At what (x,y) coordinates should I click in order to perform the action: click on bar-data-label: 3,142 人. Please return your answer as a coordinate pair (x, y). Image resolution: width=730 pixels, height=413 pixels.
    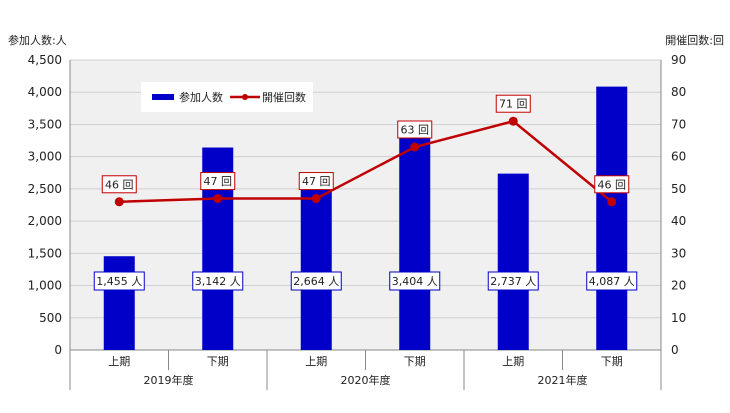
    Looking at the image, I should click on (218, 281).